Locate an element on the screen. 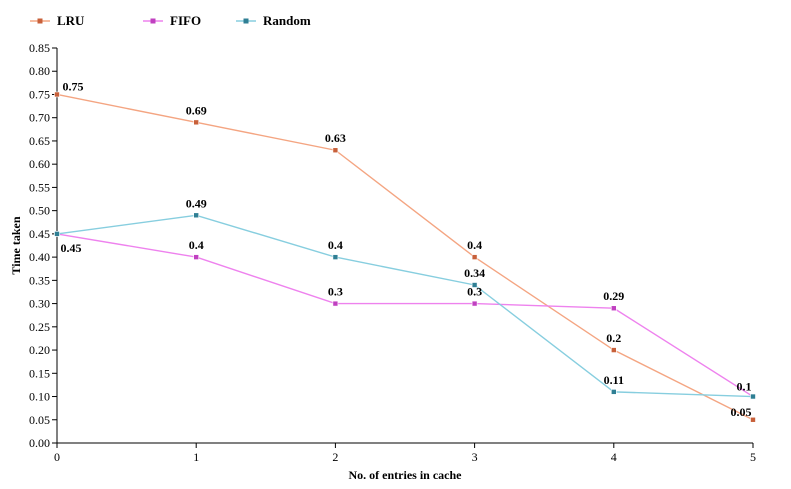 Image resolution: width=791 pixels, height=489 pixels. x-tick-label: 0 is located at coordinates (57, 457).